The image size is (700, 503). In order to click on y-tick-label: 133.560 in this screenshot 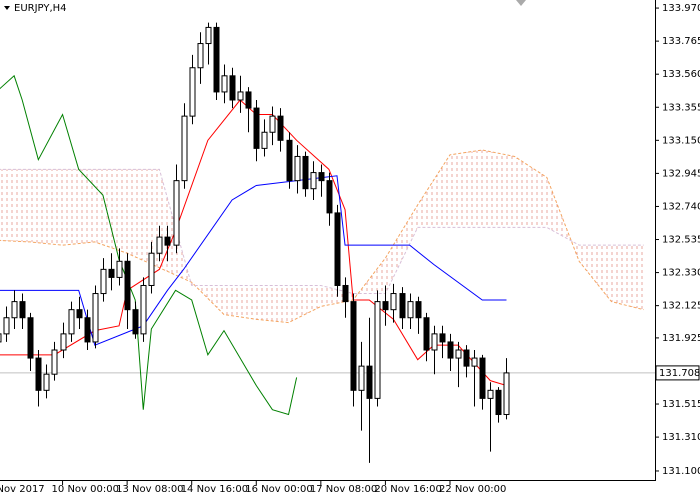, I will do `click(681, 74)`.